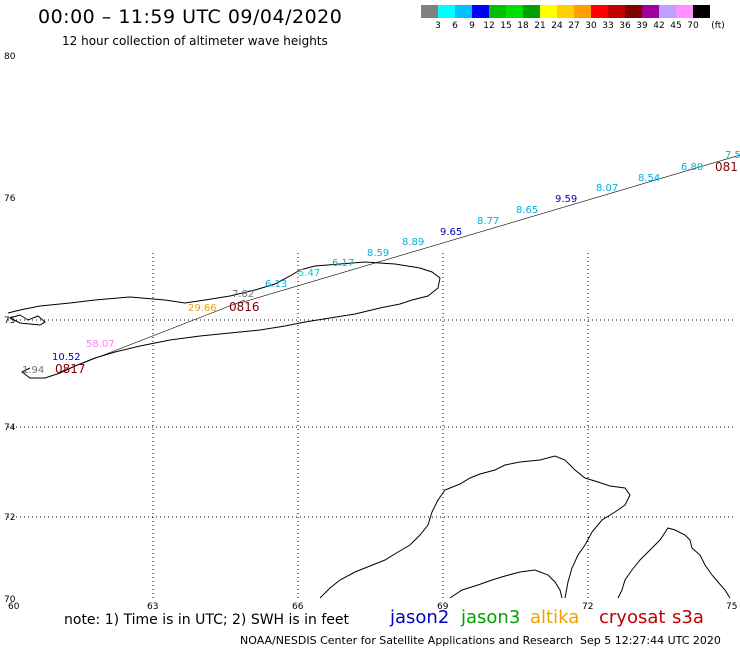  Describe the element at coordinates (9, 518) in the screenshot. I see `lat-label: 72` at that location.